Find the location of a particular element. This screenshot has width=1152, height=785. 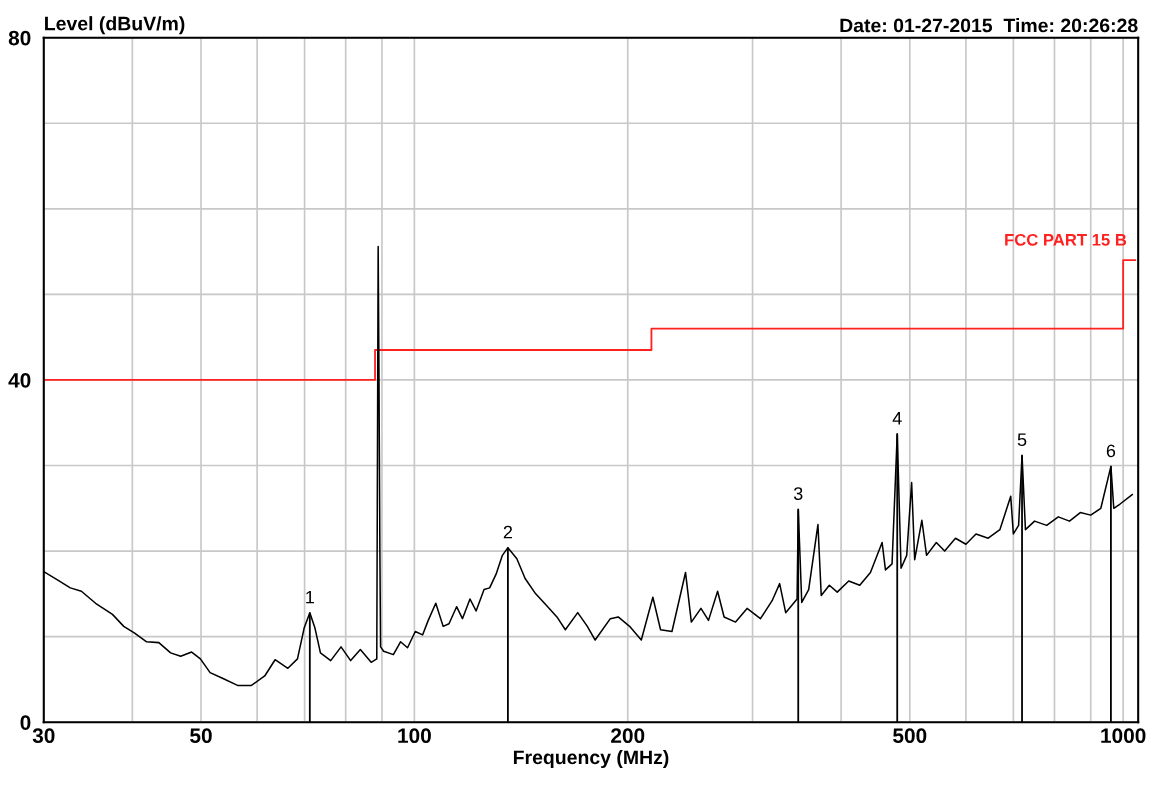

x-tick-label: 500 is located at coordinates (910, 736).